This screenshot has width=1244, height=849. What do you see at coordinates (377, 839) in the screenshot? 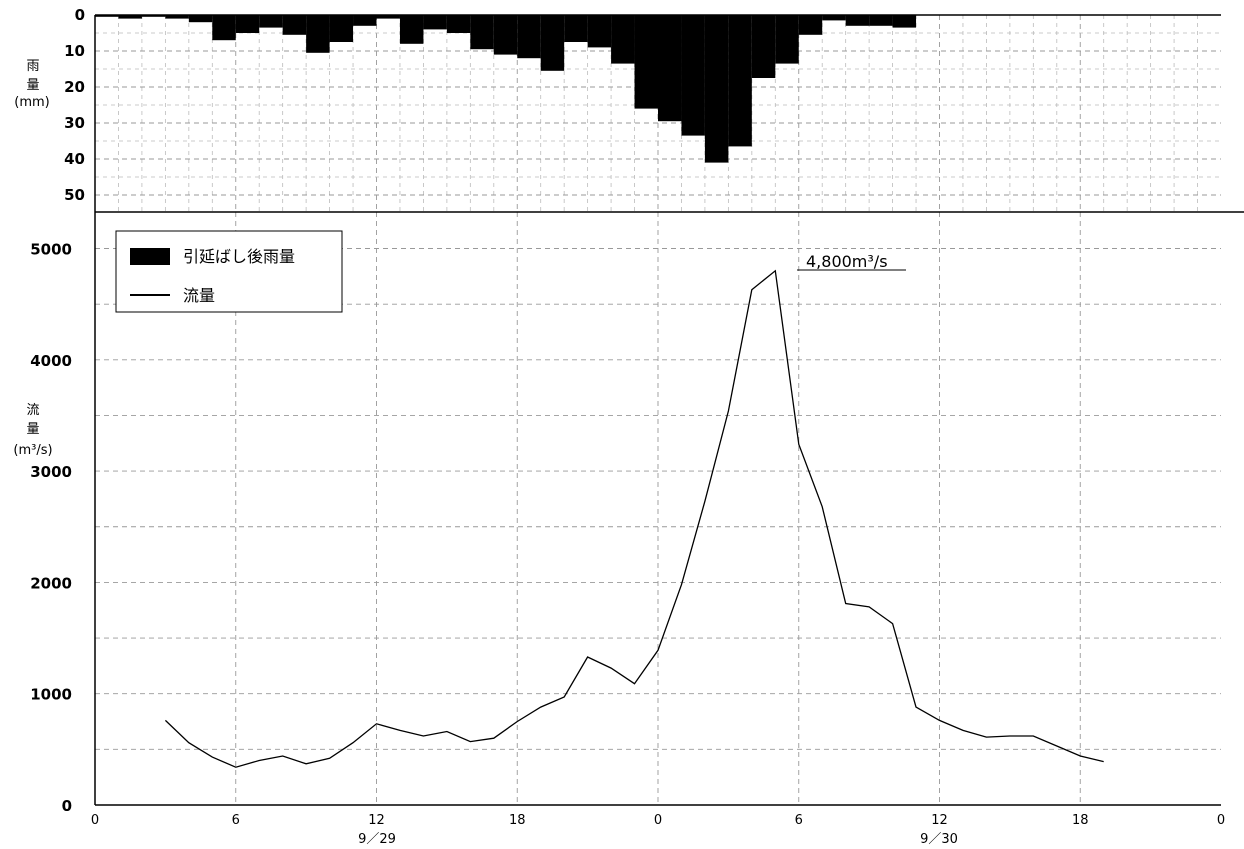
I see `date-label-0929: 9／29` at bounding box center [377, 839].